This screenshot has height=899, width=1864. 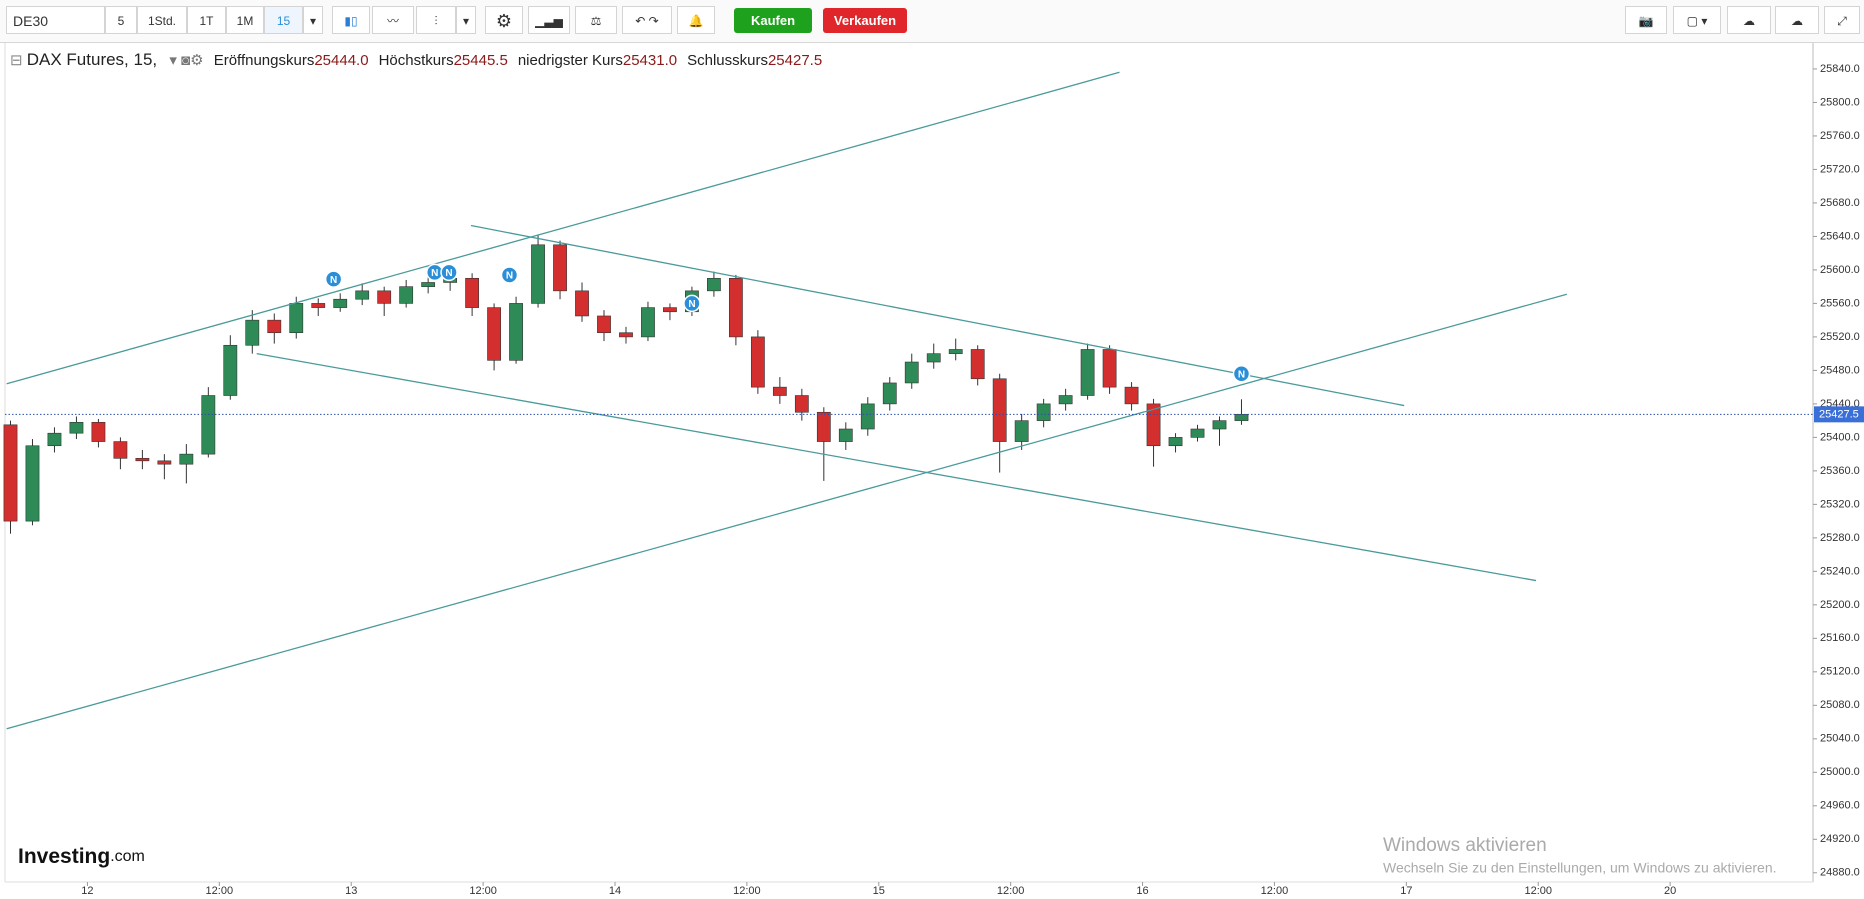 What do you see at coordinates (1840, 370) in the screenshot?
I see `y-tick-label: 25480.0` at bounding box center [1840, 370].